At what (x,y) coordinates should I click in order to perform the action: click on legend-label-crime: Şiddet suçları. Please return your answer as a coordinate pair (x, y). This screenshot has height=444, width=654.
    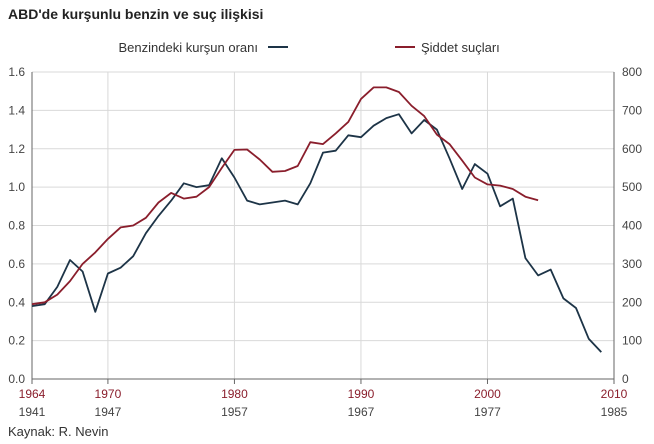
    Looking at the image, I should click on (460, 47).